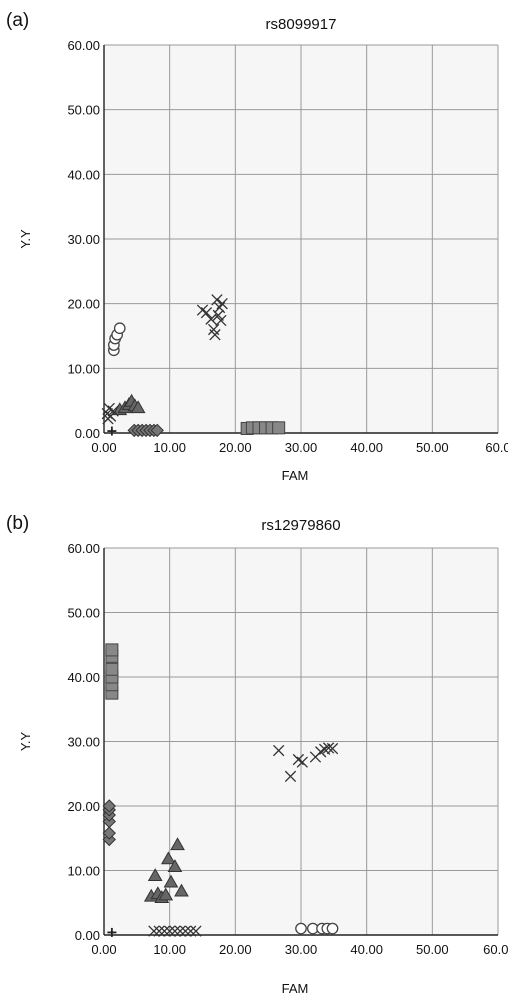  Describe the element at coordinates (300, 525) in the screenshot. I see `chart-title: rs12979860` at that location.